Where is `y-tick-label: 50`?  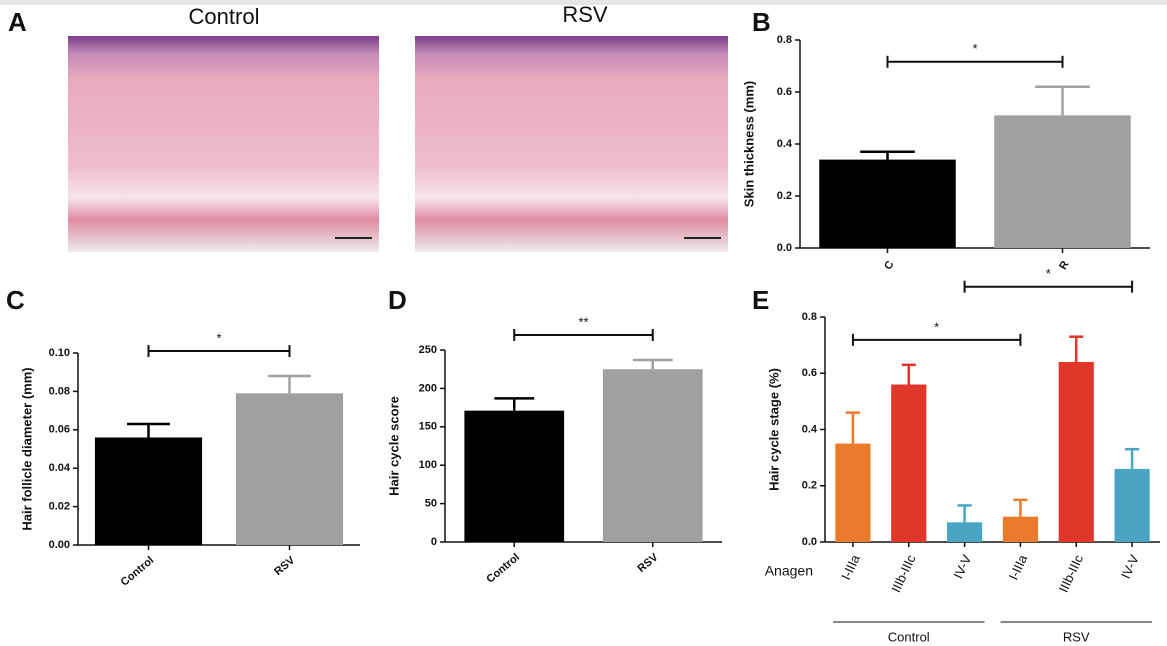 y-tick-label: 50 is located at coordinates (431, 504).